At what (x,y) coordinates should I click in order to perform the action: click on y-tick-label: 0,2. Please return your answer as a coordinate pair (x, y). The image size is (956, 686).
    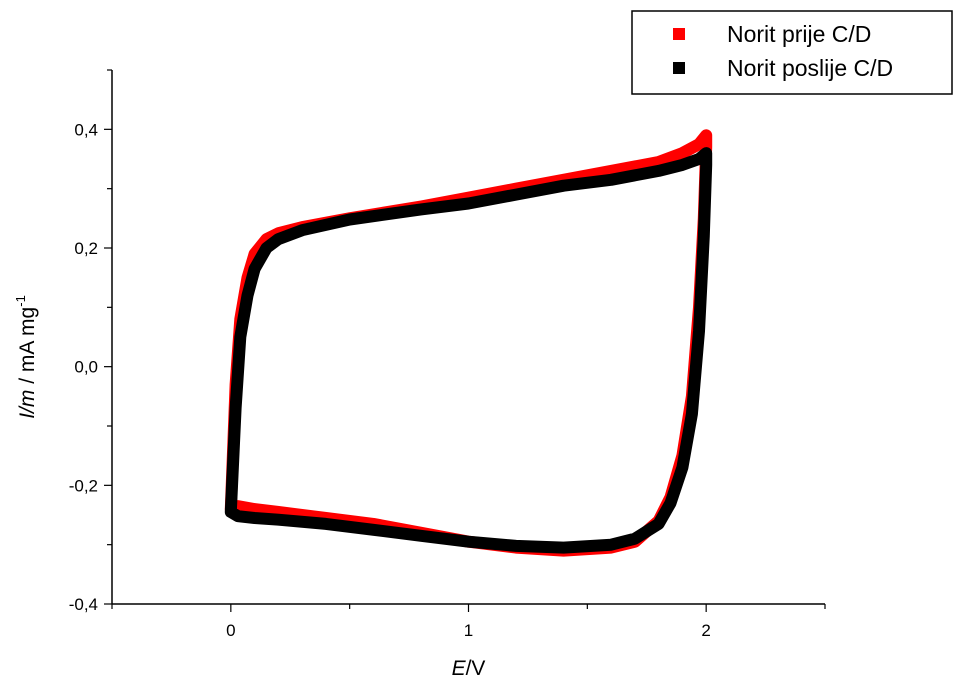
    Looking at the image, I should click on (86, 248).